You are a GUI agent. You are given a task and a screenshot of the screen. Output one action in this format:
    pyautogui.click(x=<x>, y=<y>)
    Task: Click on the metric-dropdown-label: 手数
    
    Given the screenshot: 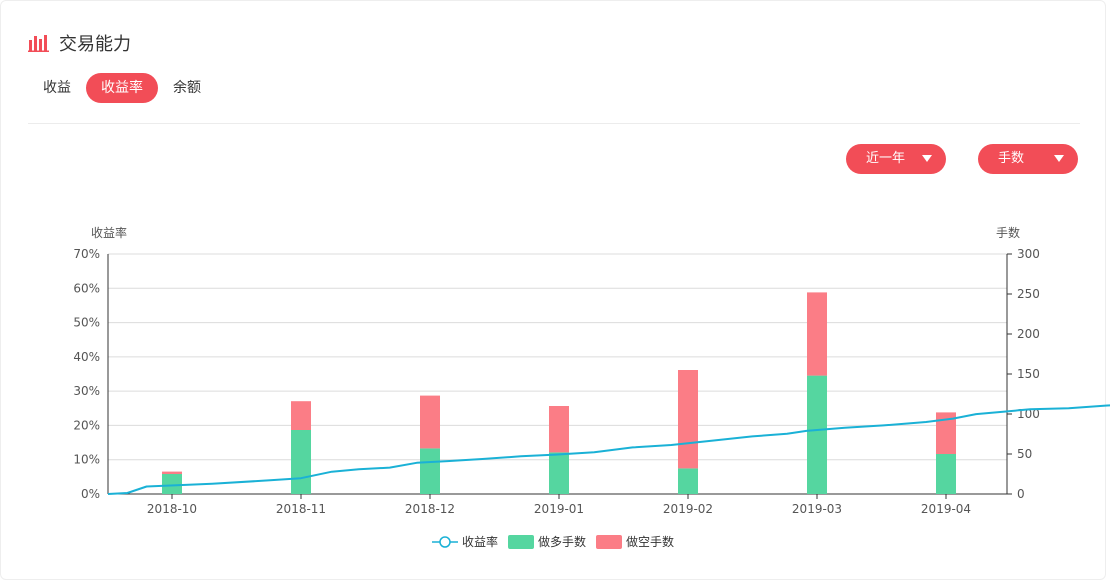 What is the action you would take?
    pyautogui.click(x=1011, y=158)
    